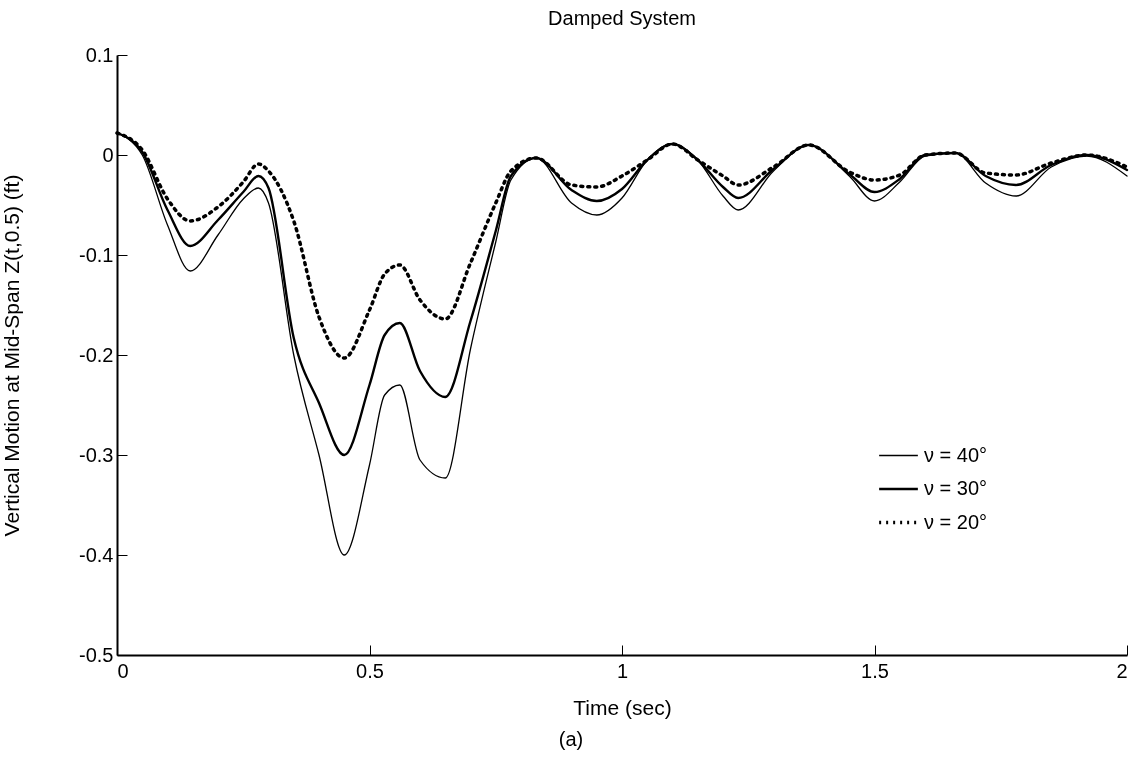 The image size is (1142, 762). I want to click on y-axis-title: Vertical Motion at Mid-Span Z(t,0.5) (ft), so click(11, 355).